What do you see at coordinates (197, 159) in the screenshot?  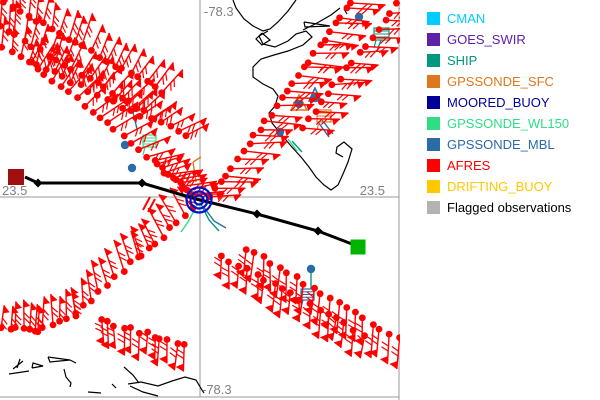 I see `sonde-wind-barb` at bounding box center [197, 159].